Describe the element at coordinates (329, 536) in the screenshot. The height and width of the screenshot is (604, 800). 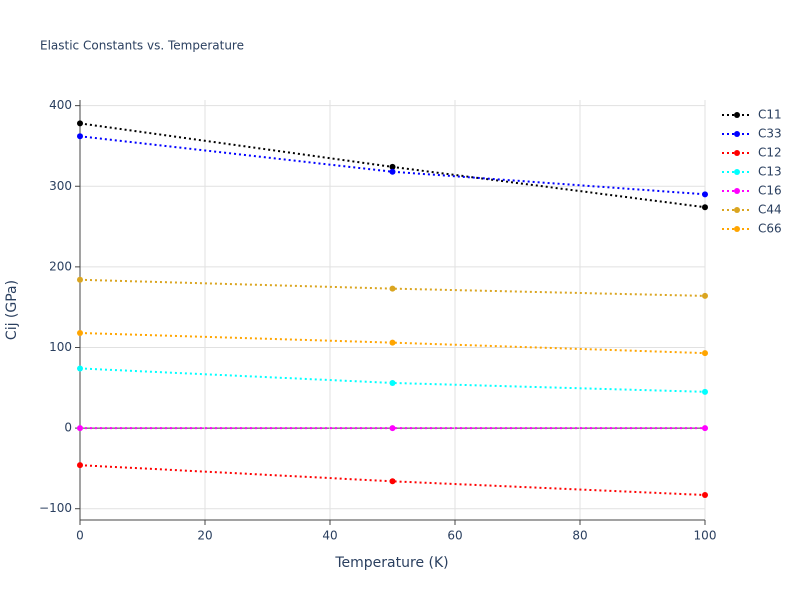
I see `x-tick-label: 40` at that location.